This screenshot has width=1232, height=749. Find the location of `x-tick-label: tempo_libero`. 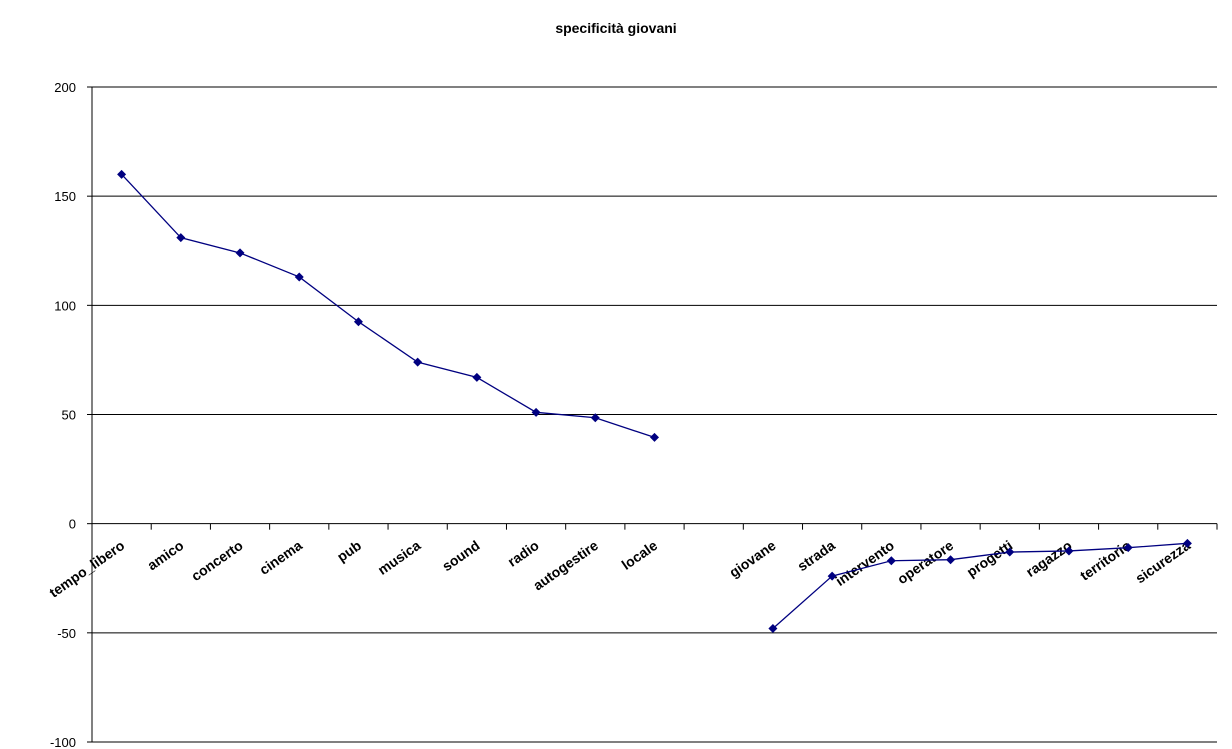

x-tick-label: tempo_libero is located at coordinates (86, 569).